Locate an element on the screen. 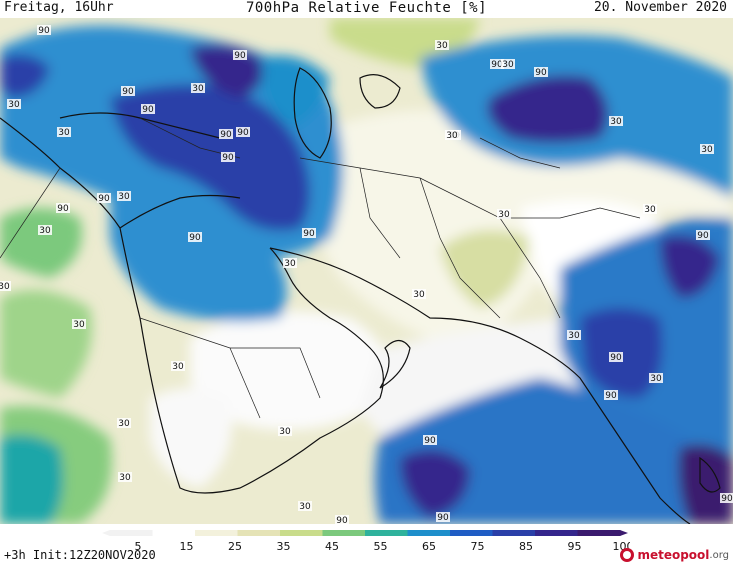 The height and width of the screenshot is (566, 733). scale-tick-label: 95 is located at coordinates (575, 546).